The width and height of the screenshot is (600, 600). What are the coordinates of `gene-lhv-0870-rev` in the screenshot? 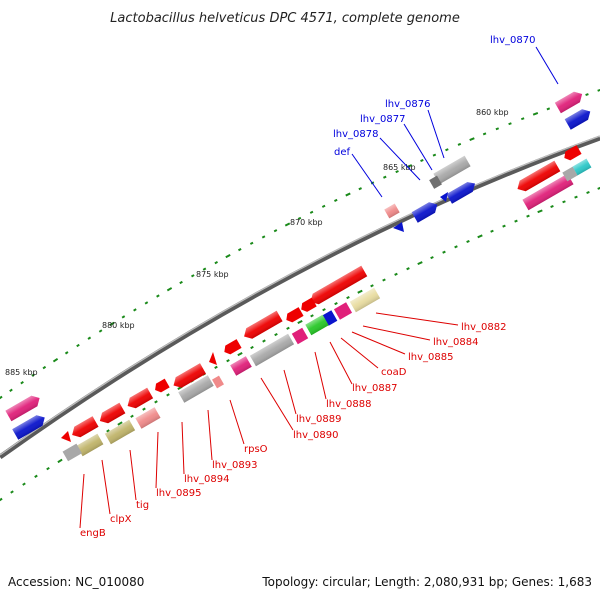 It's located at (537, 177).